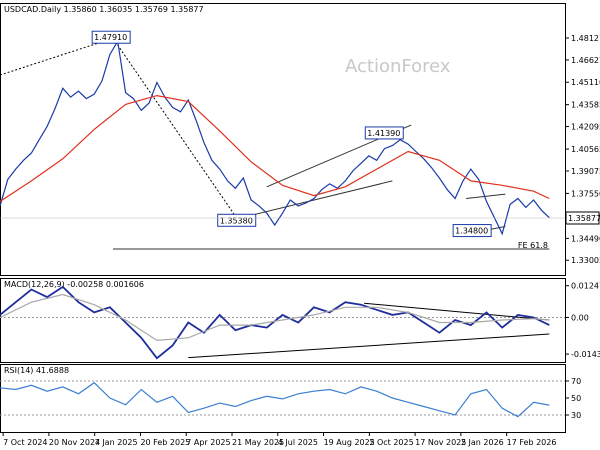  I want to click on annotation-label: 1.47910, so click(110, 37).